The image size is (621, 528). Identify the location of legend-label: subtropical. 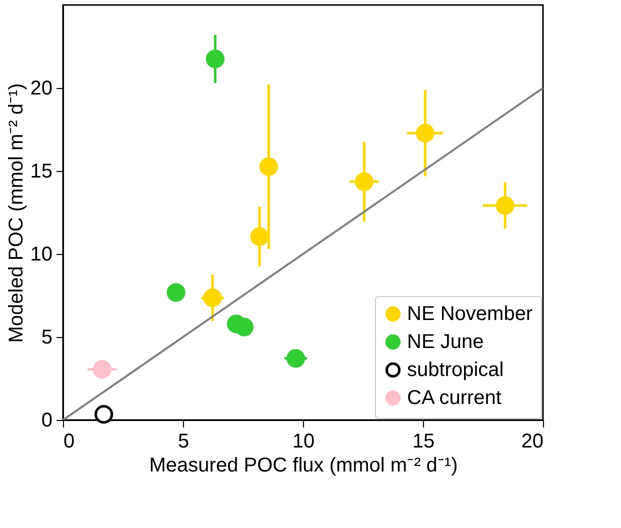
(455, 370).